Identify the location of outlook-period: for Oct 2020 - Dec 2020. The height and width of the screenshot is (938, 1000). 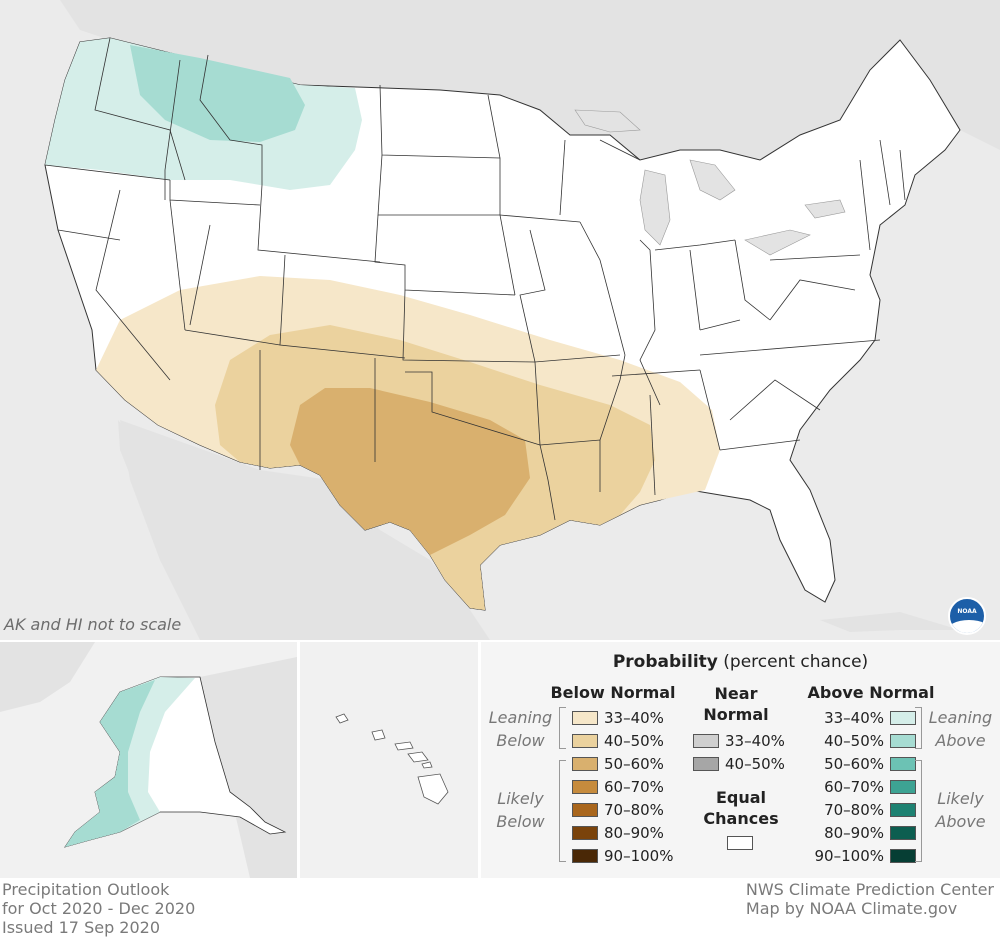
(99, 908).